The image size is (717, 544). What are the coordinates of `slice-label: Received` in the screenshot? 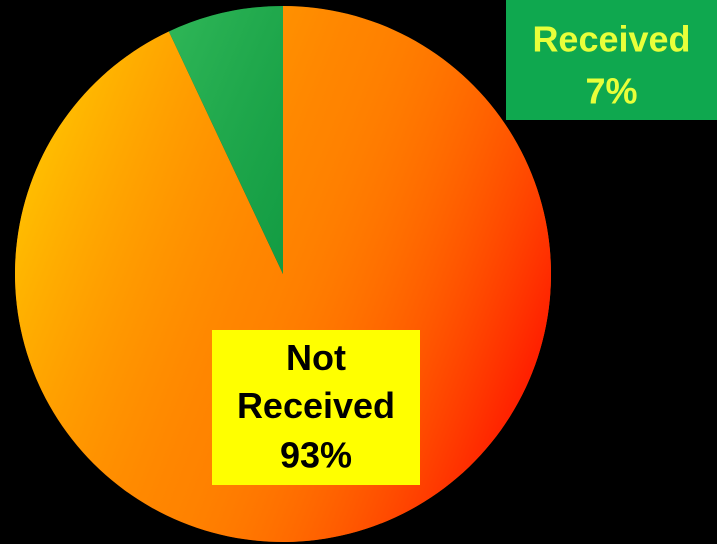 It's located at (611, 39).